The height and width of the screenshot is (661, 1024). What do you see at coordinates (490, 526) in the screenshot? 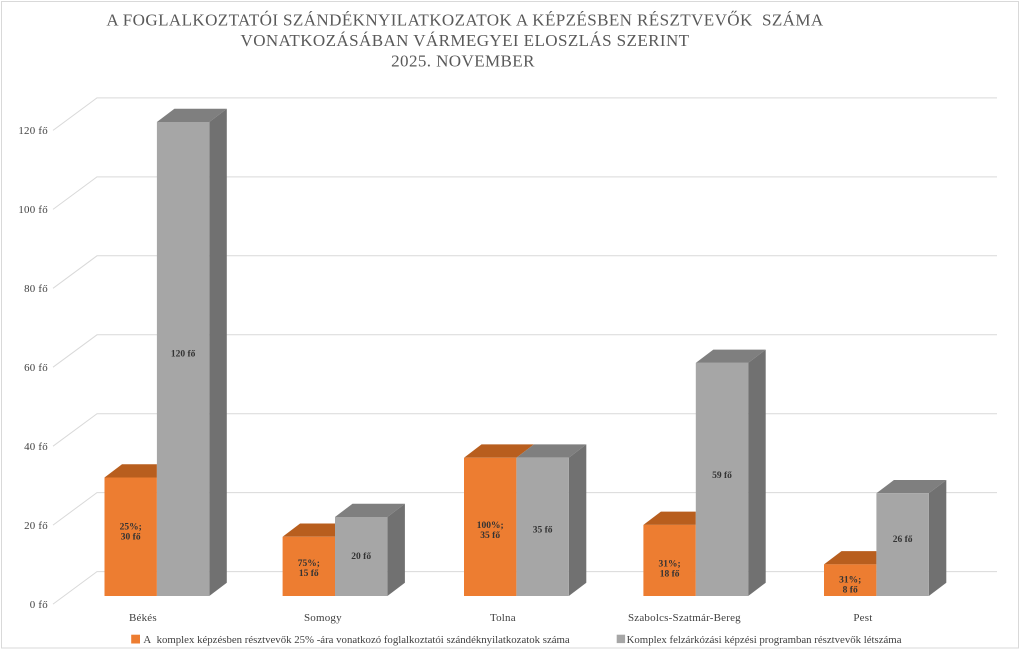
I see `svg-text: 100%;` at bounding box center [490, 526].